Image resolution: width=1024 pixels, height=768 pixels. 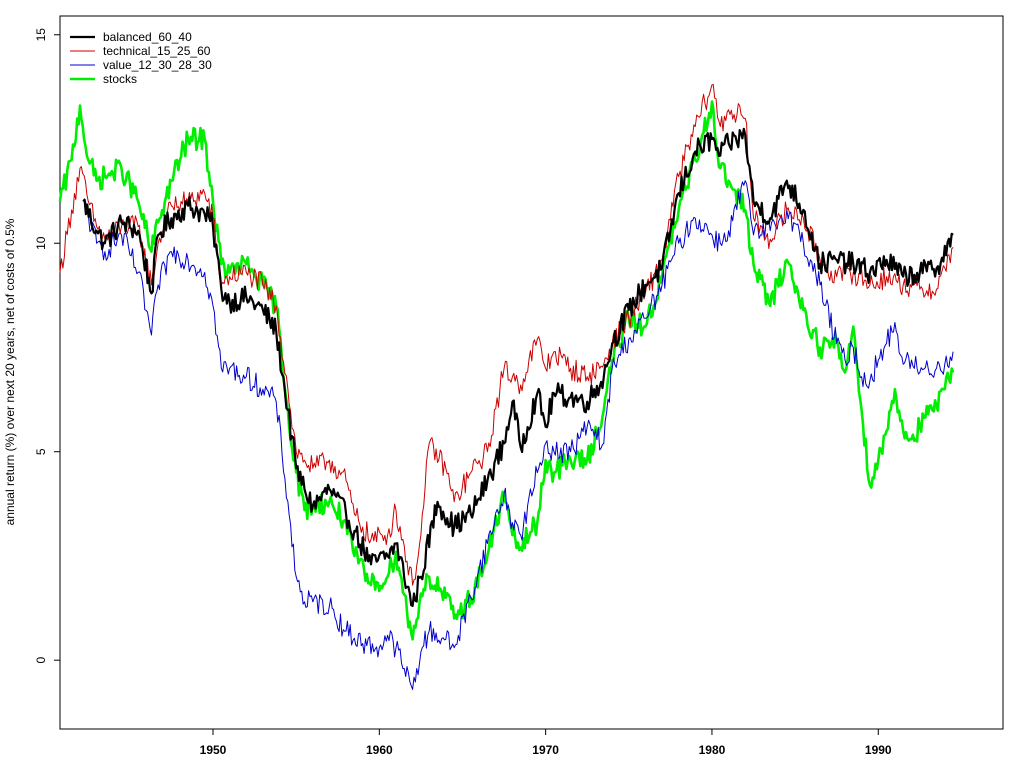 What do you see at coordinates (878, 750) in the screenshot?
I see `x-tick-label: 1990` at bounding box center [878, 750].